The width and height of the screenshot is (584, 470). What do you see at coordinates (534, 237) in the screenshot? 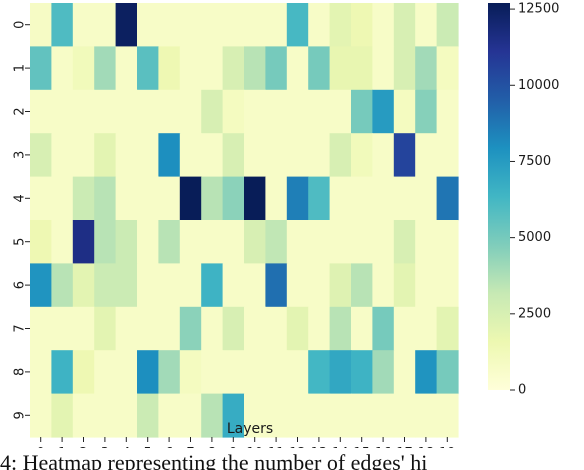
I see `colorbar-tick-label: 5000` at bounding box center [534, 237].